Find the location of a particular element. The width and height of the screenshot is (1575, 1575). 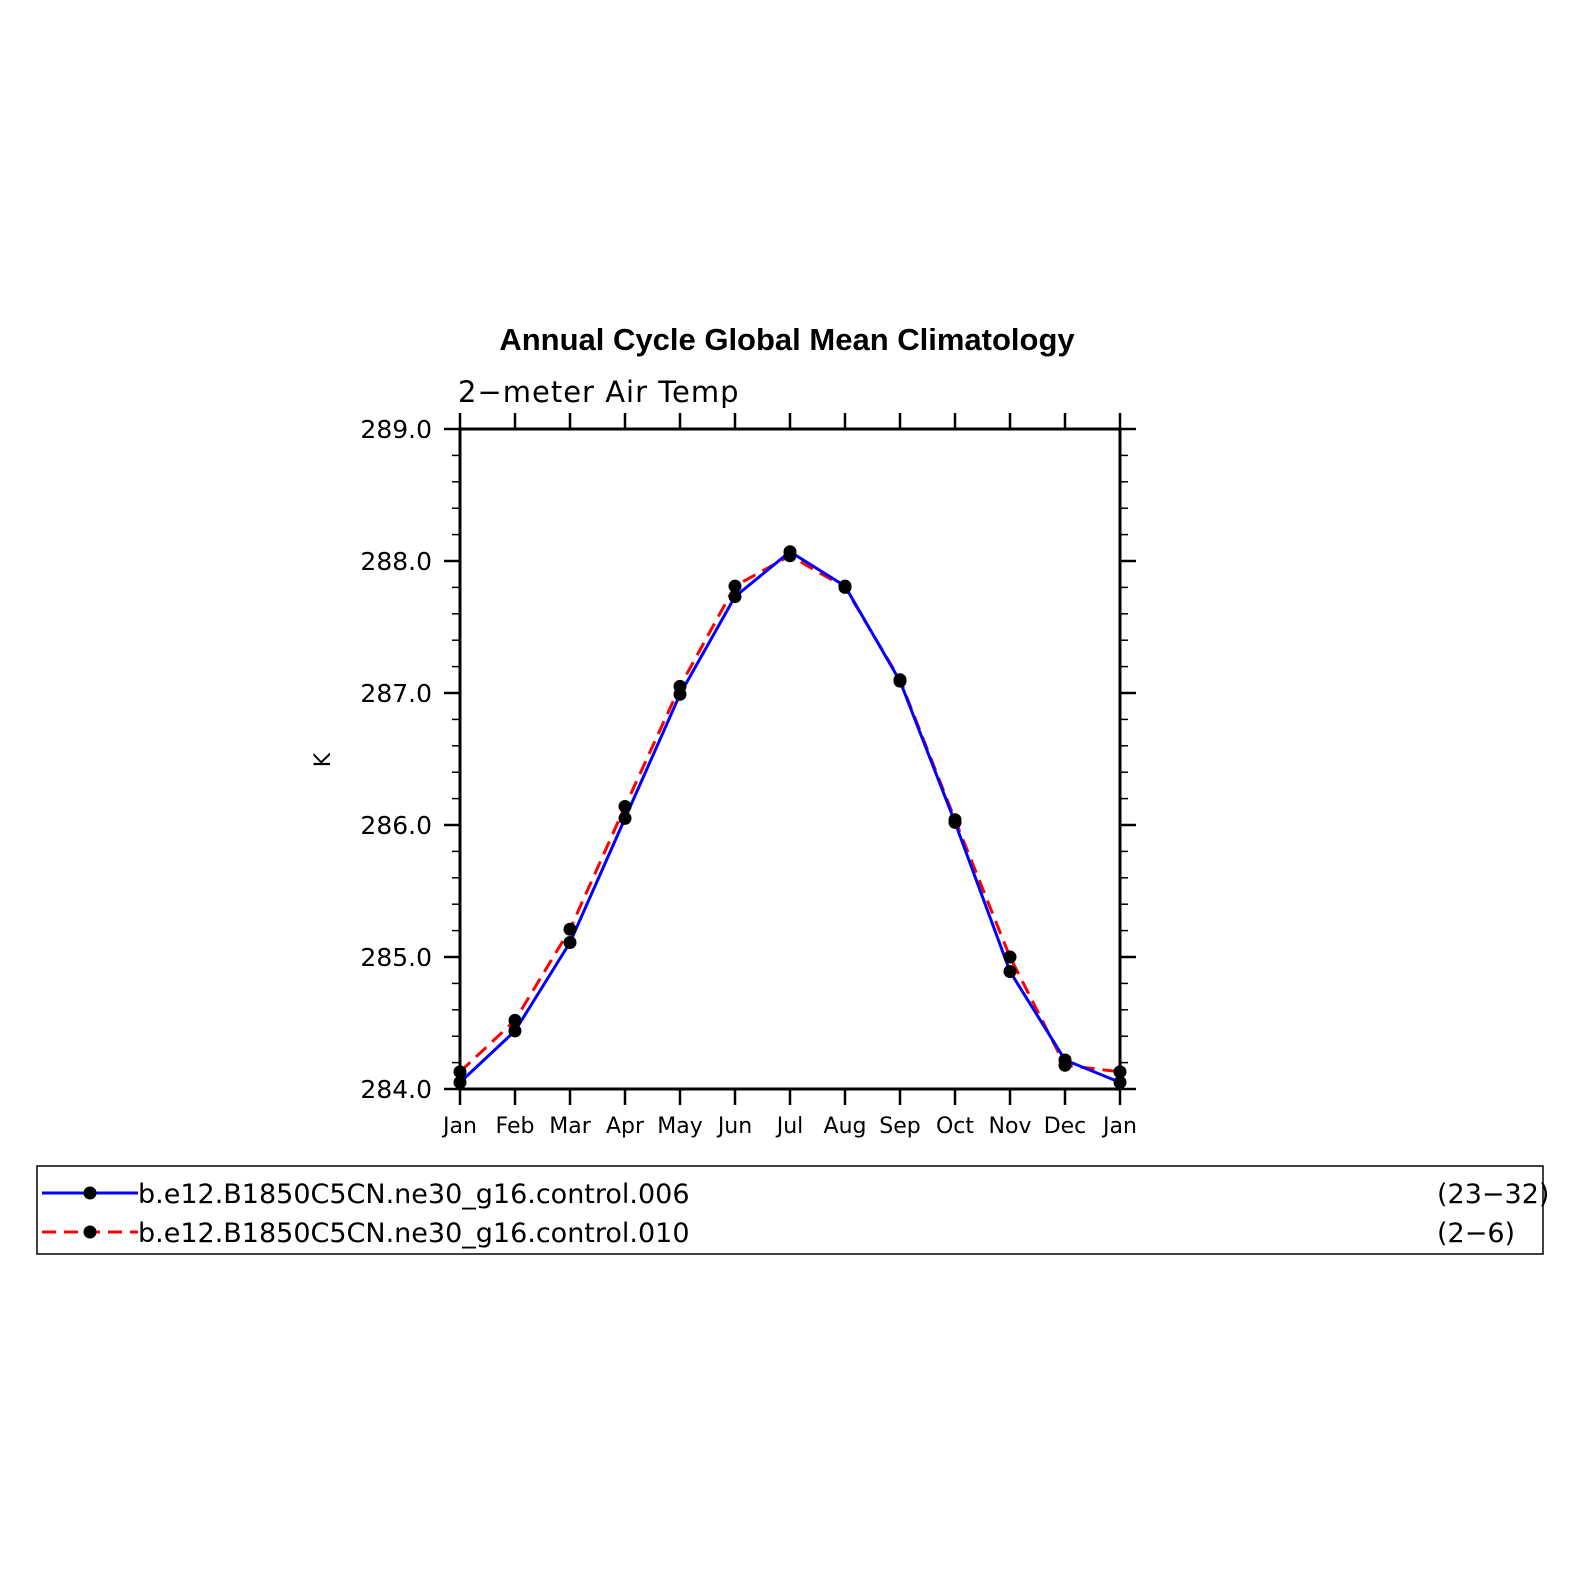

legend-series-name-0: b.e12.B1850C5CN.ne30_g16.control.006 is located at coordinates (414, 1194).